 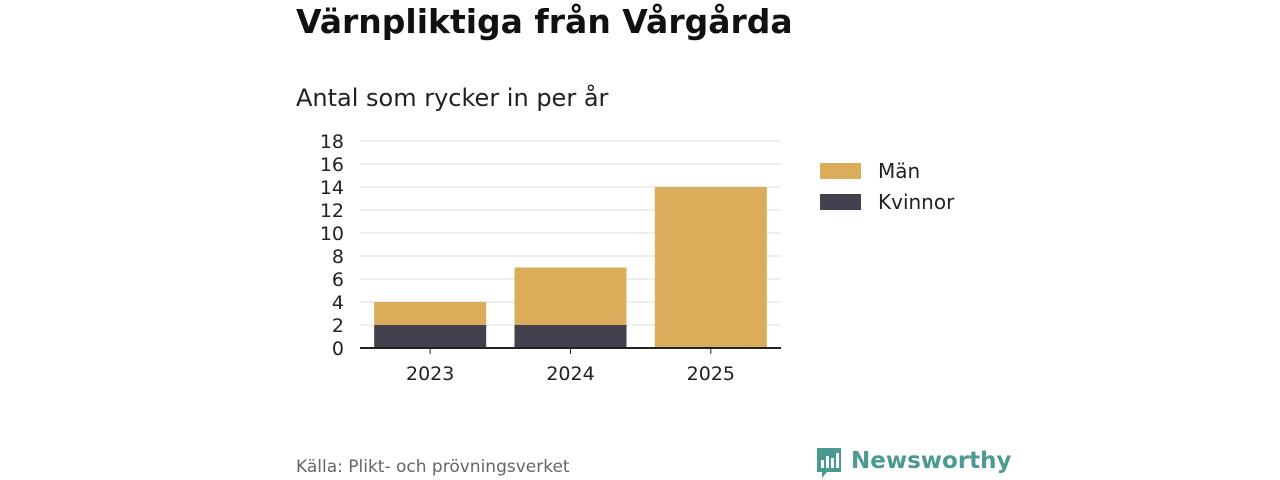 I want to click on legend-label-män: Män, so click(x=899, y=171).